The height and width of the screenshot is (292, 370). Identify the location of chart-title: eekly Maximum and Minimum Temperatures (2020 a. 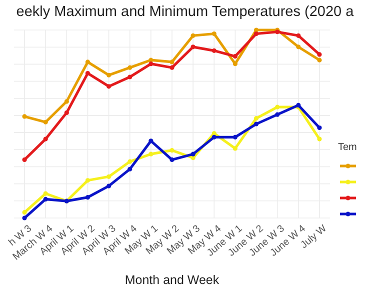
(185, 12).